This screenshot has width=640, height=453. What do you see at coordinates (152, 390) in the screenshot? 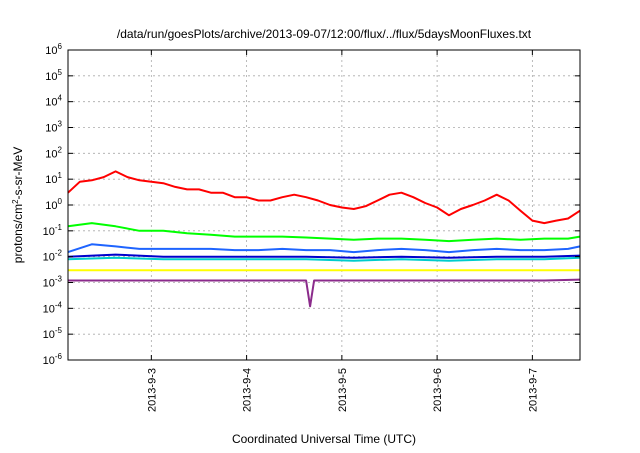
I see `x-tick-label: 2013-9-3` at bounding box center [152, 390].